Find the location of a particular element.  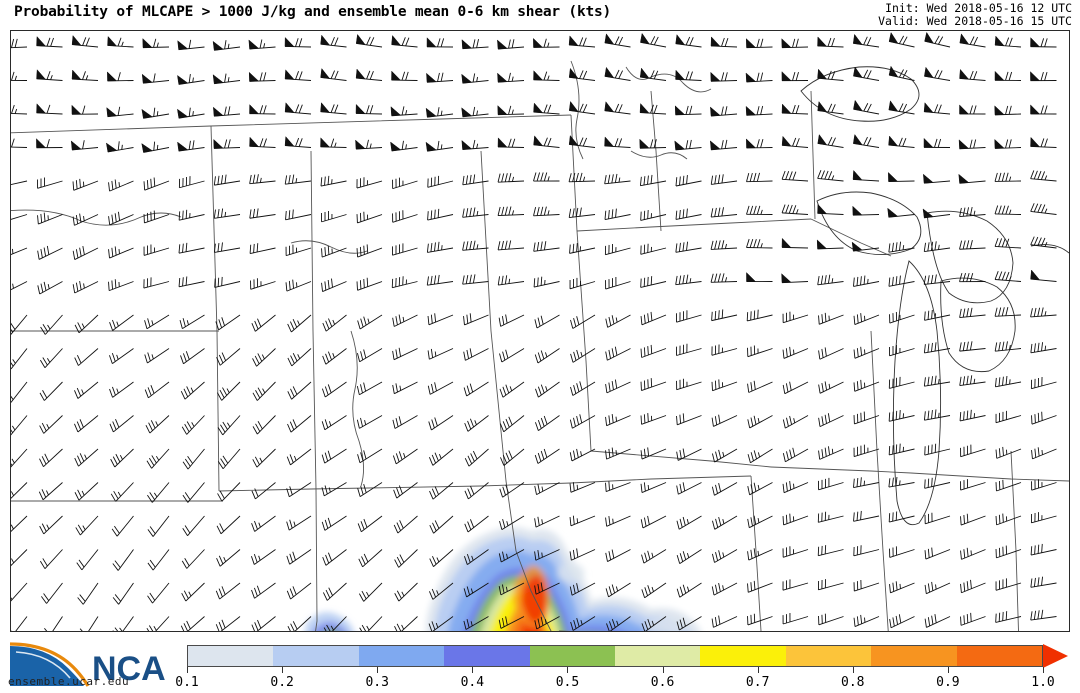

colorbar-tick is located at coordinates (473, 670).